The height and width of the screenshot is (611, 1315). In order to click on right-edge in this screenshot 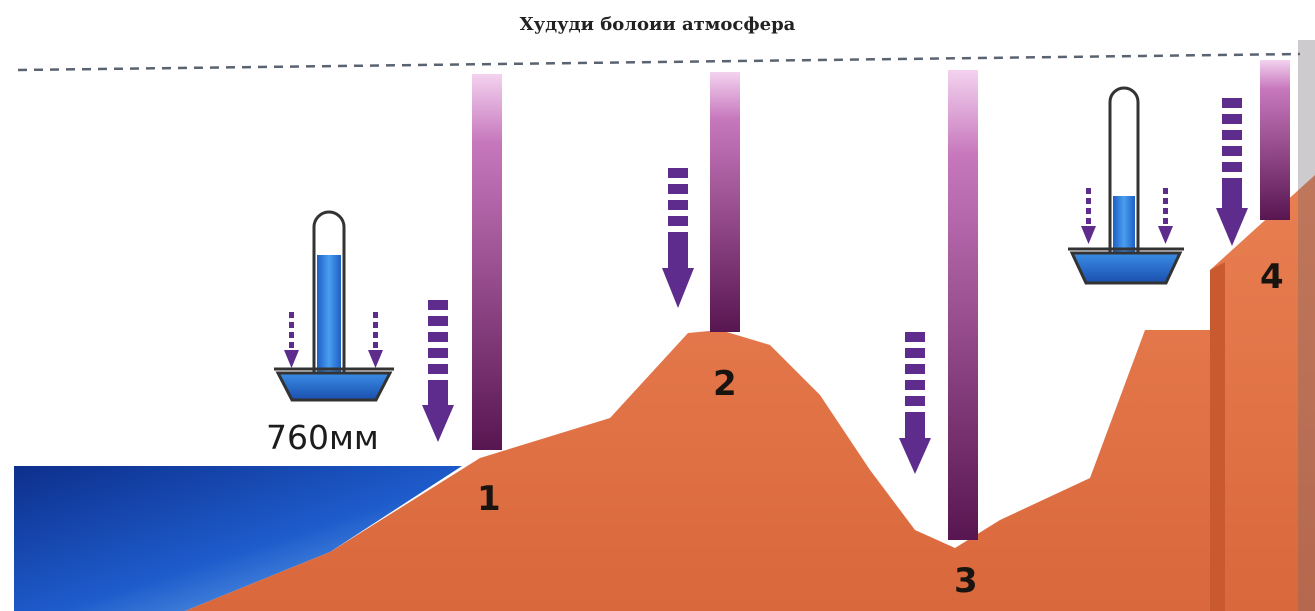, I will do `click(1306, 325)`.